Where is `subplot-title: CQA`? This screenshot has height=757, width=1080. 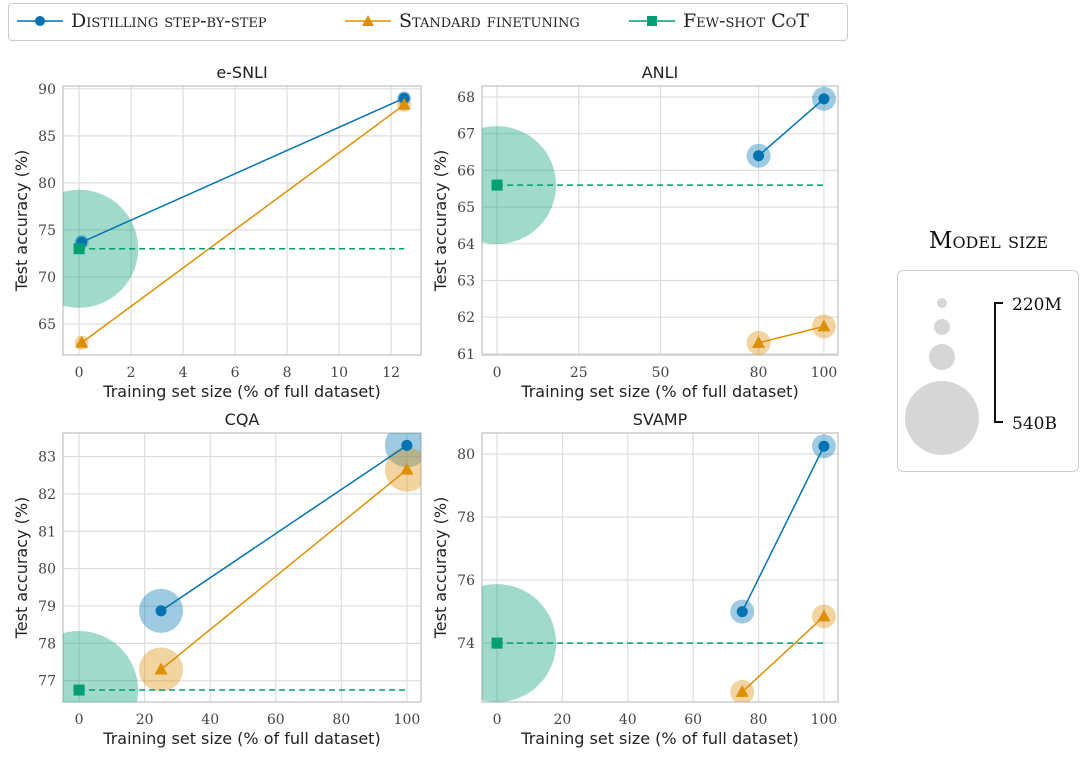
subplot-title: CQA is located at coordinates (242, 419).